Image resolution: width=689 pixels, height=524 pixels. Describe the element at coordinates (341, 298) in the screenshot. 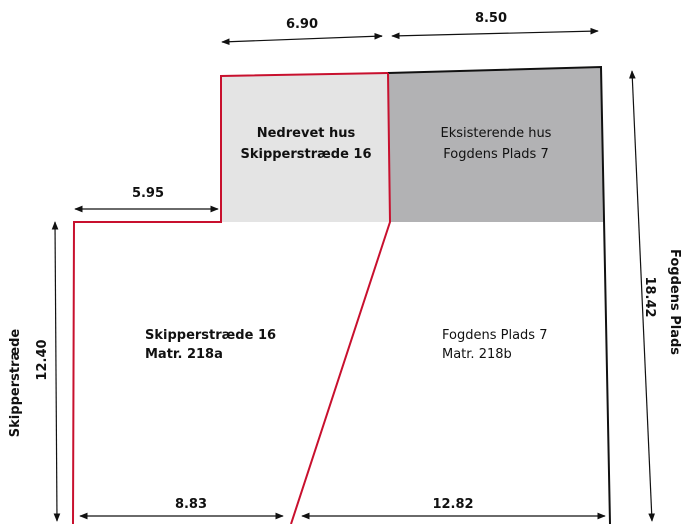

I see `plot-division-line` at that location.